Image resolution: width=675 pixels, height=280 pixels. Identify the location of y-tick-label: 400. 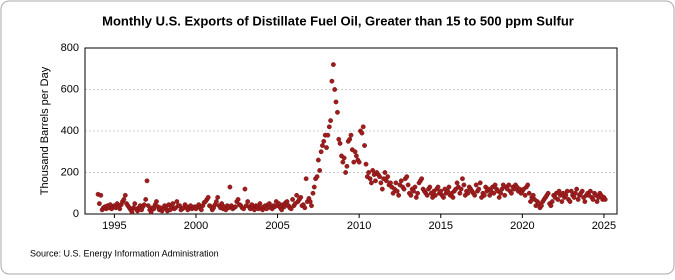
(70, 131).